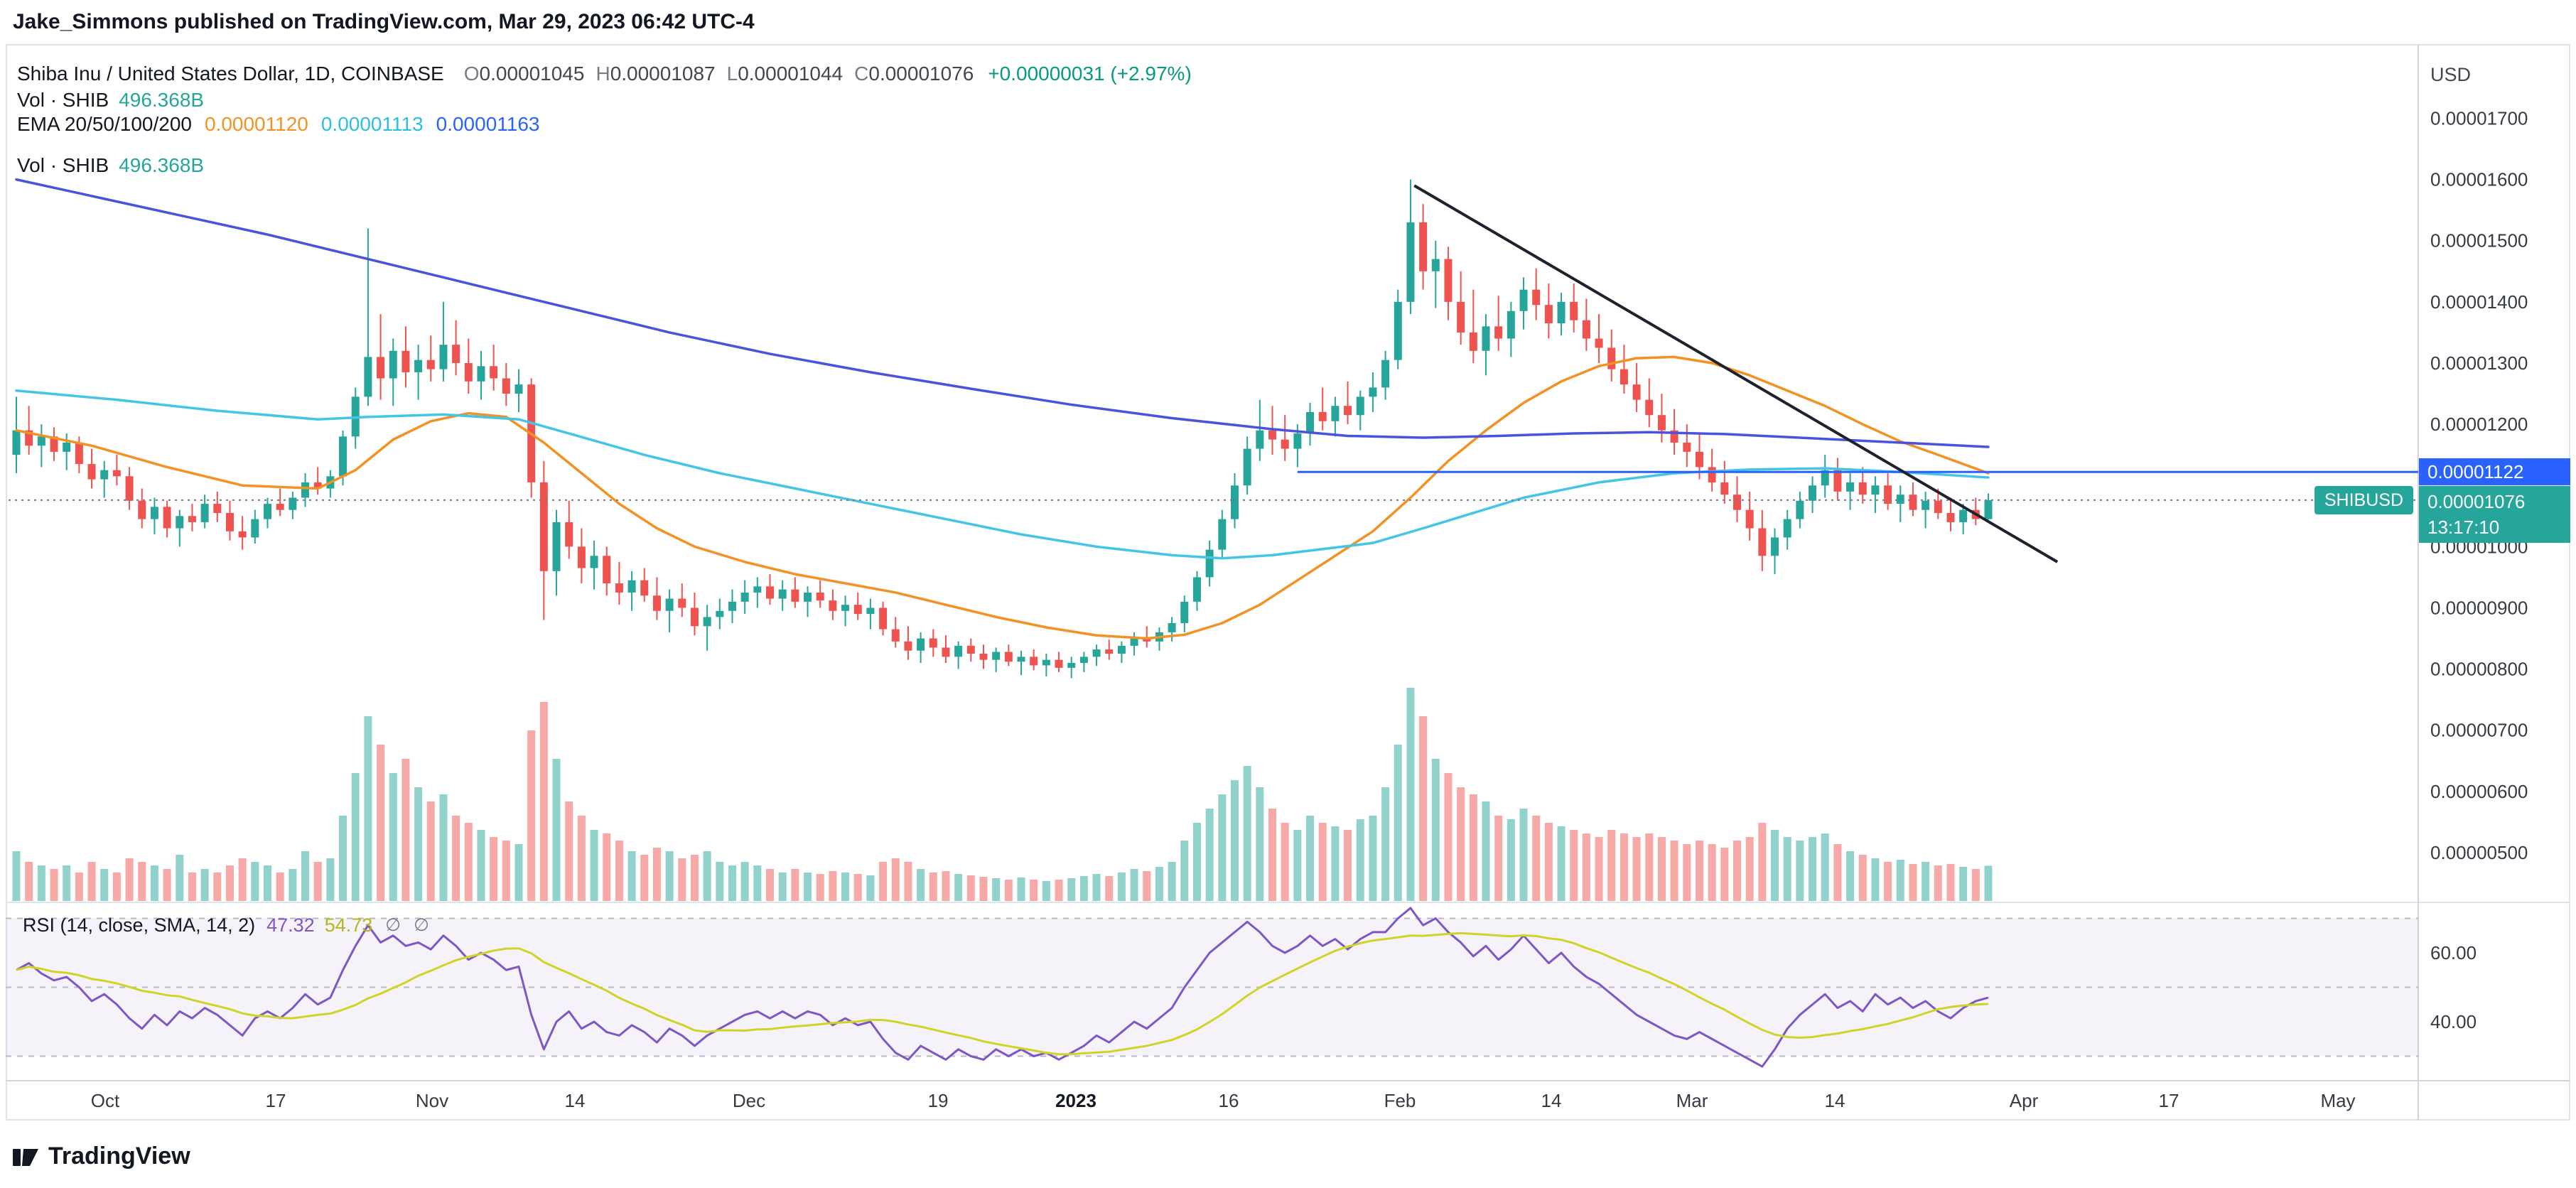 Image resolution: width=2576 pixels, height=1188 pixels. Describe the element at coordinates (26, 1156) in the screenshot. I see `tradingview-logo-icon` at that location.